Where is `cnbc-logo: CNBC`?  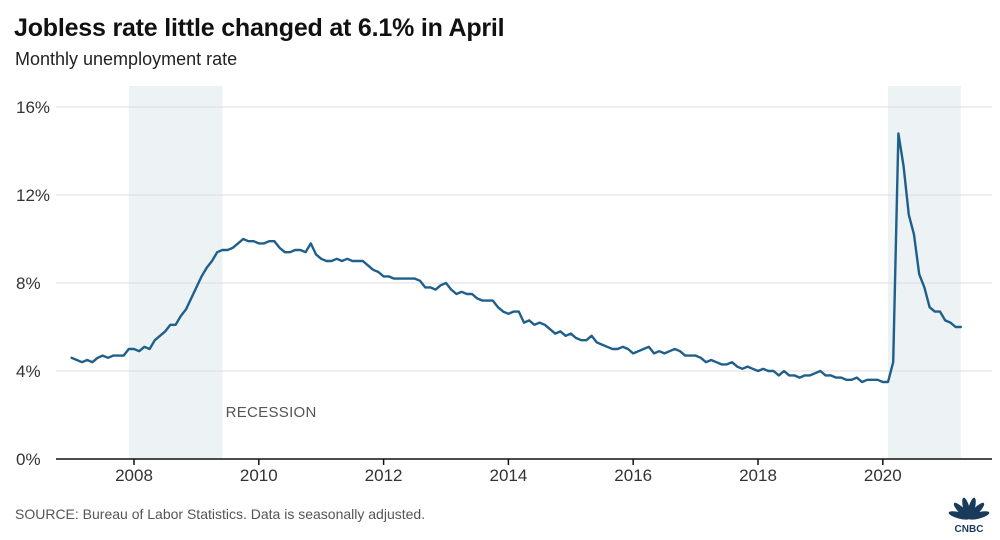 cnbc-logo: CNBC is located at coordinates (969, 515).